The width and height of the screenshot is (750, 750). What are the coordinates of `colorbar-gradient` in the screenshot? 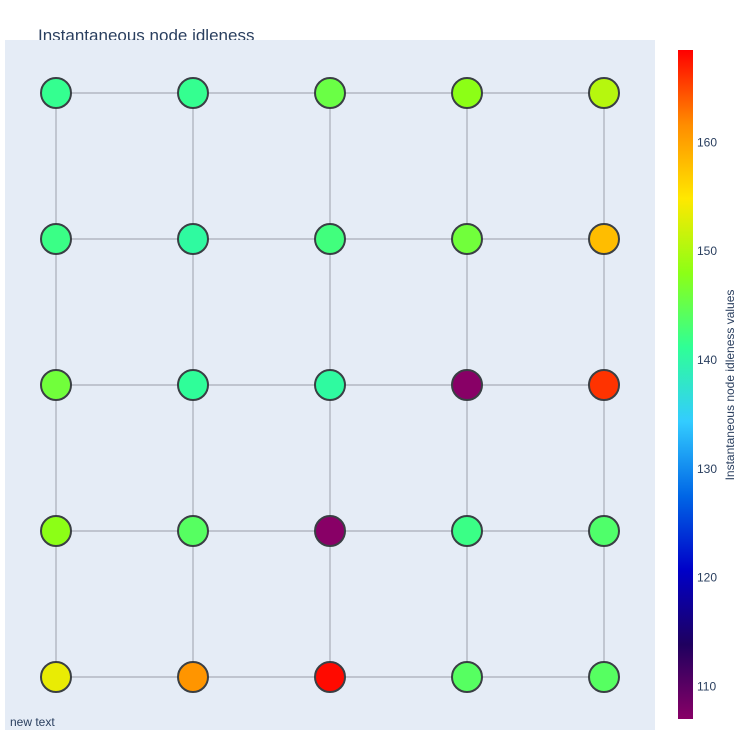 It's located at (685, 384).